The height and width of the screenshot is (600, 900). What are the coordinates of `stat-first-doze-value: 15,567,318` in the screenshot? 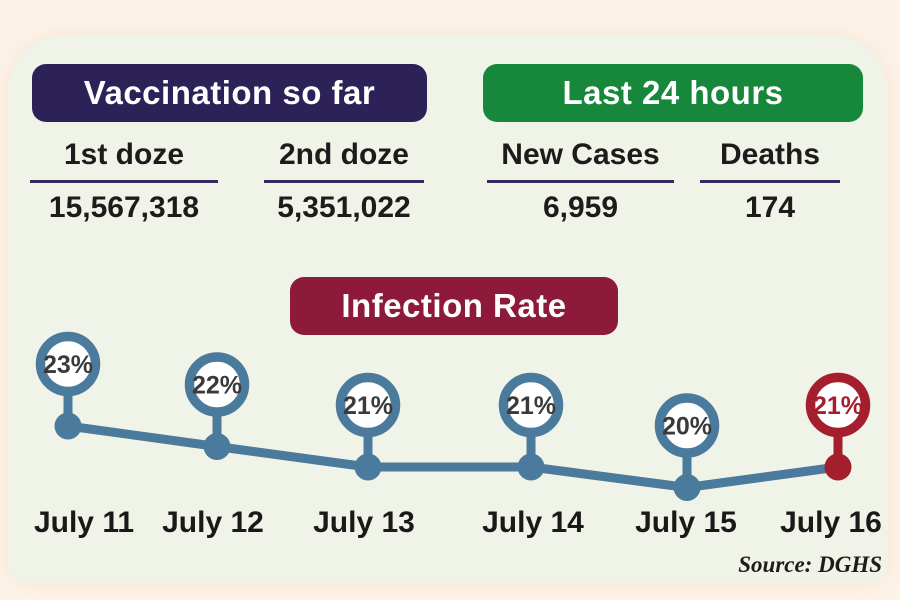 It's located at (124, 207).